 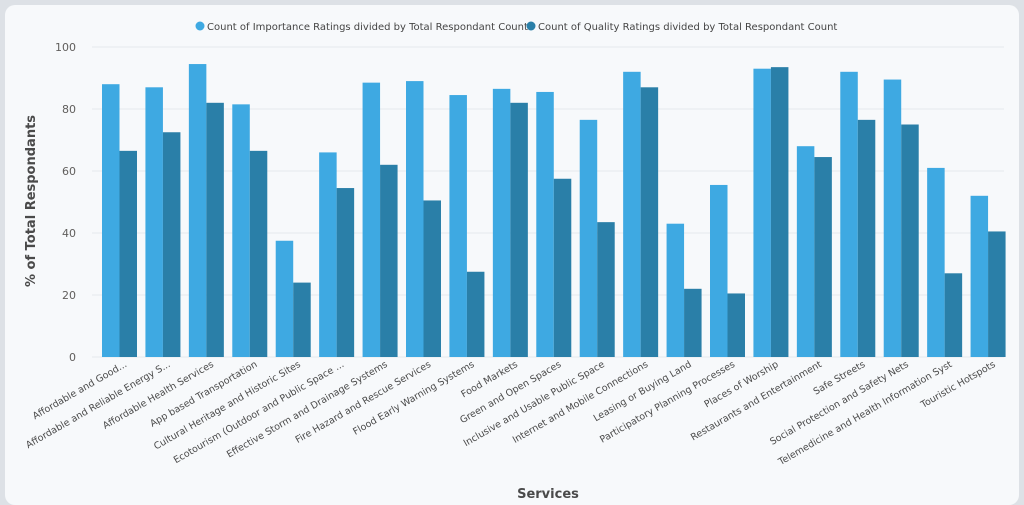 What do you see at coordinates (31, 201) in the screenshot?
I see `y-axis-title: % of Total Respondants` at bounding box center [31, 201].